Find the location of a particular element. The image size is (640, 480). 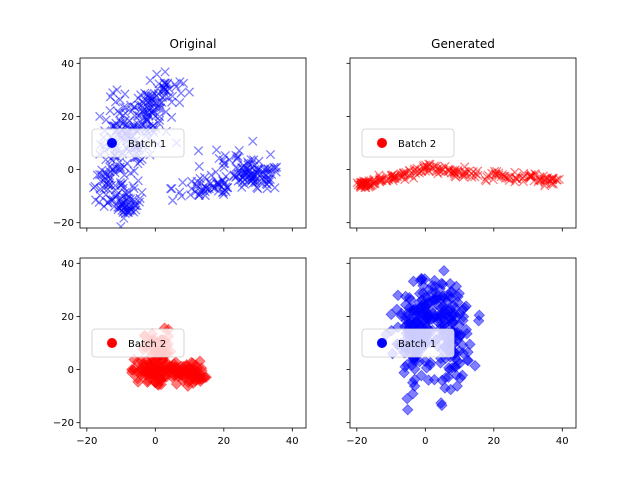

y-tick-label: 0 is located at coordinates (71, 370).